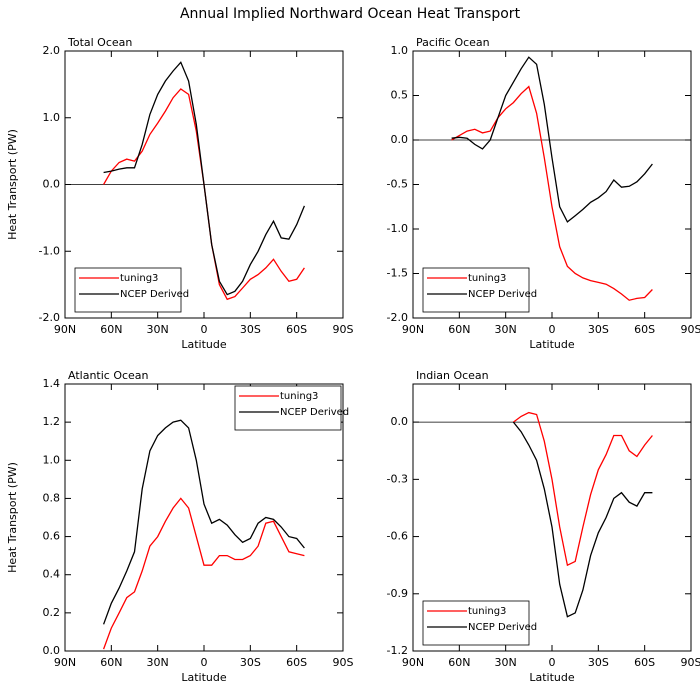 This screenshot has width=700, height=700. What do you see at coordinates (397, 536) in the screenshot?
I see `y-tick-label: -0.6` at bounding box center [397, 536].